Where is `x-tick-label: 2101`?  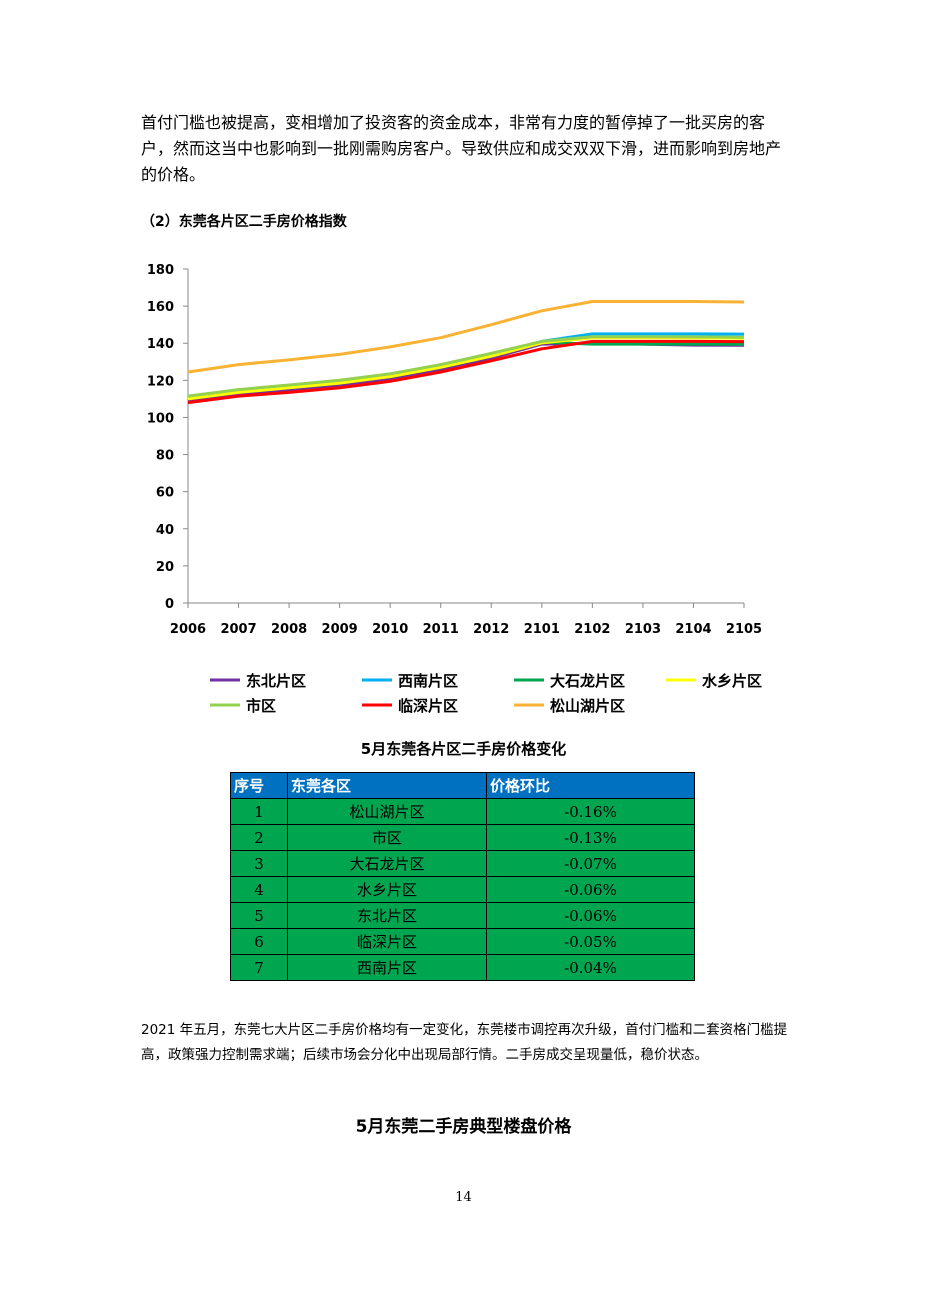
x-tick-label: 2101 is located at coordinates (542, 629).